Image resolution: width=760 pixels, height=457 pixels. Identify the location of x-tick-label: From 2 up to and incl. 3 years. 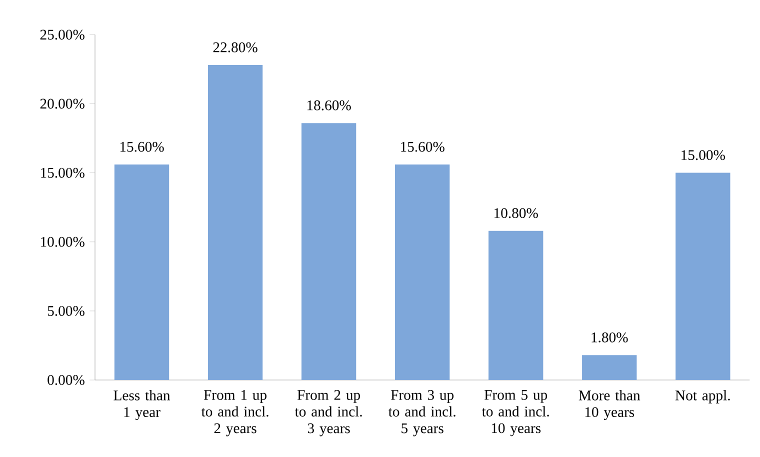
(328, 413).